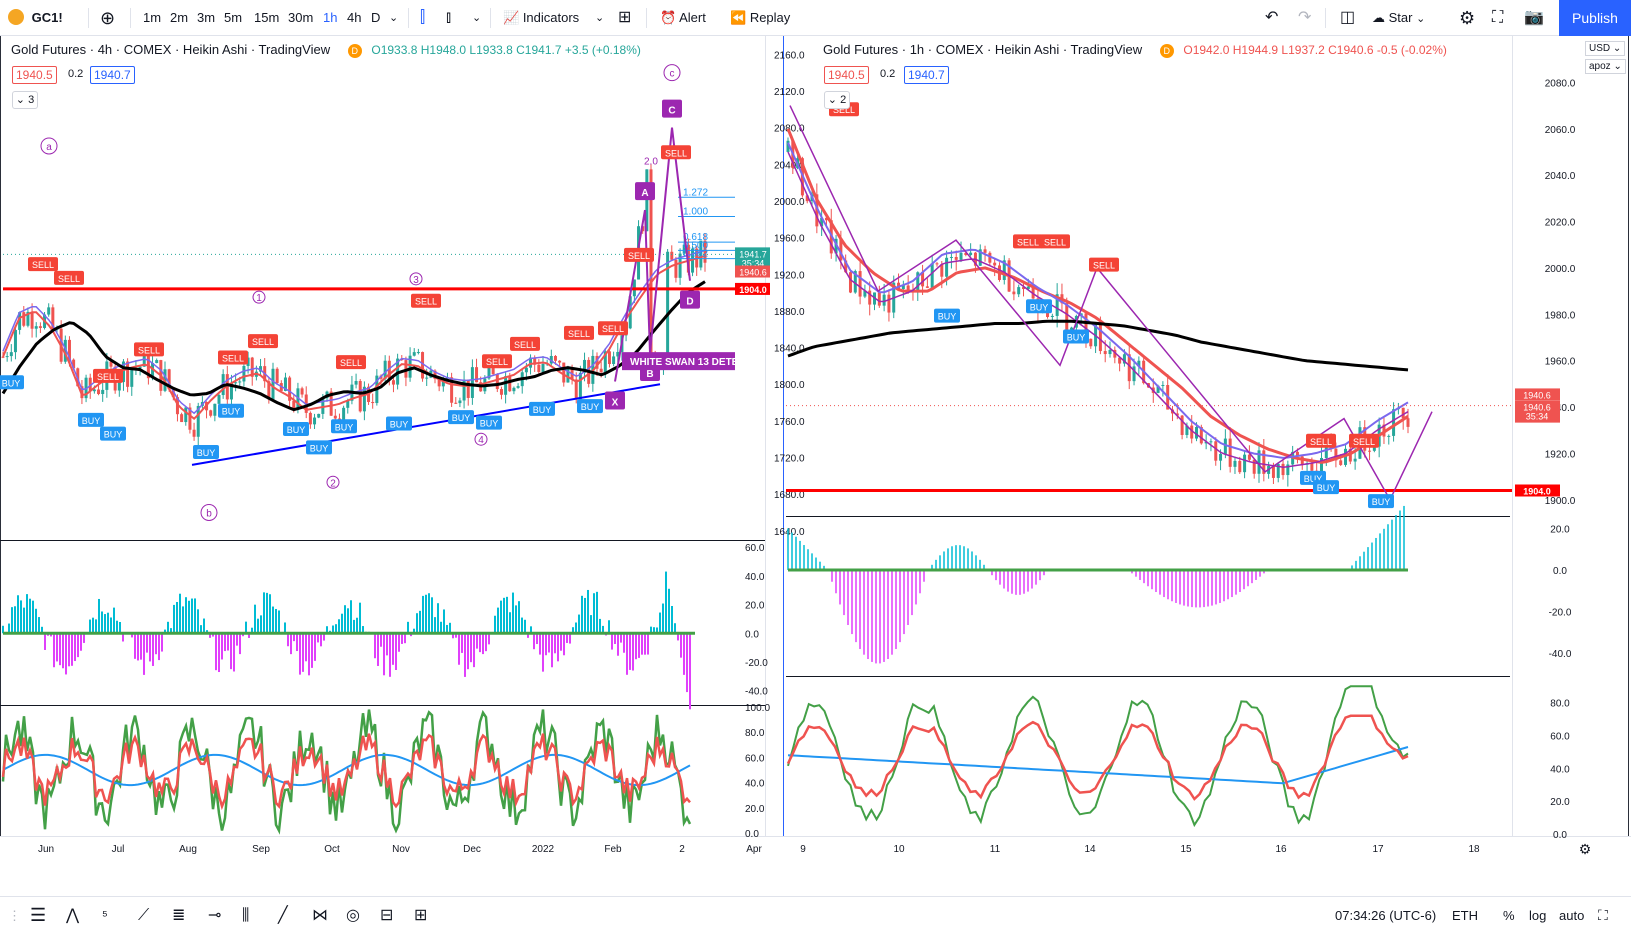  I want to click on interval-5m: 5m, so click(233, 17).